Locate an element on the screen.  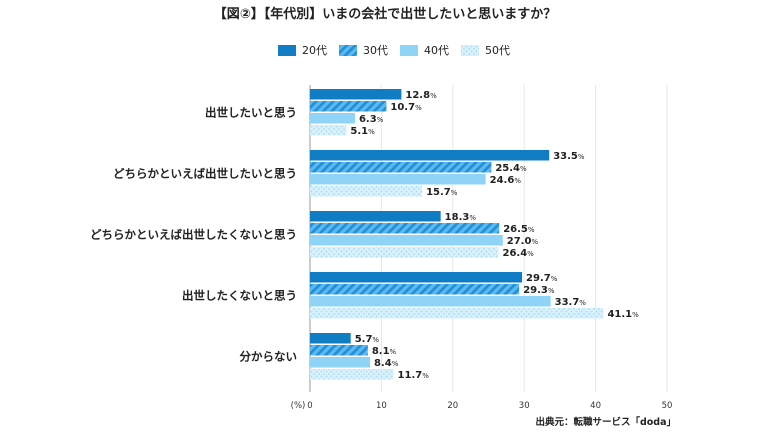
data-label: 26.5% is located at coordinates (519, 229).